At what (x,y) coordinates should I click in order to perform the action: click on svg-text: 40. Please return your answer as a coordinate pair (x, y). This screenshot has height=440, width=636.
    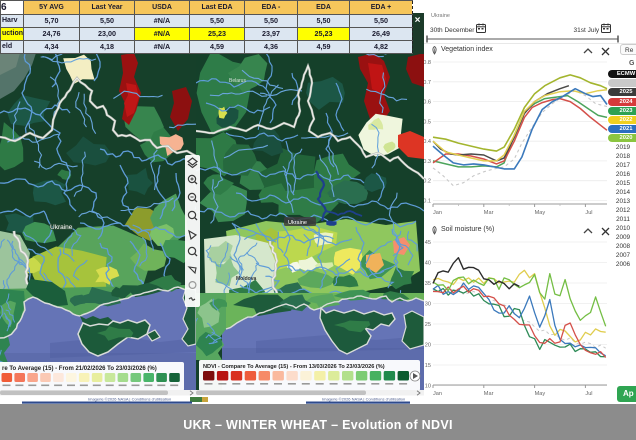
    Looking at the image, I should click on (428, 264).